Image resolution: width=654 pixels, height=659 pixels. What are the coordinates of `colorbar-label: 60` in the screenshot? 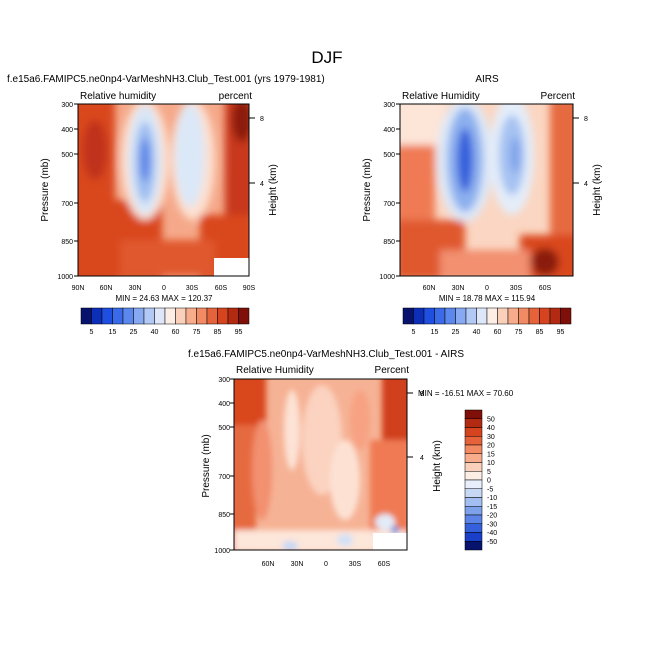 It's located at (176, 332).